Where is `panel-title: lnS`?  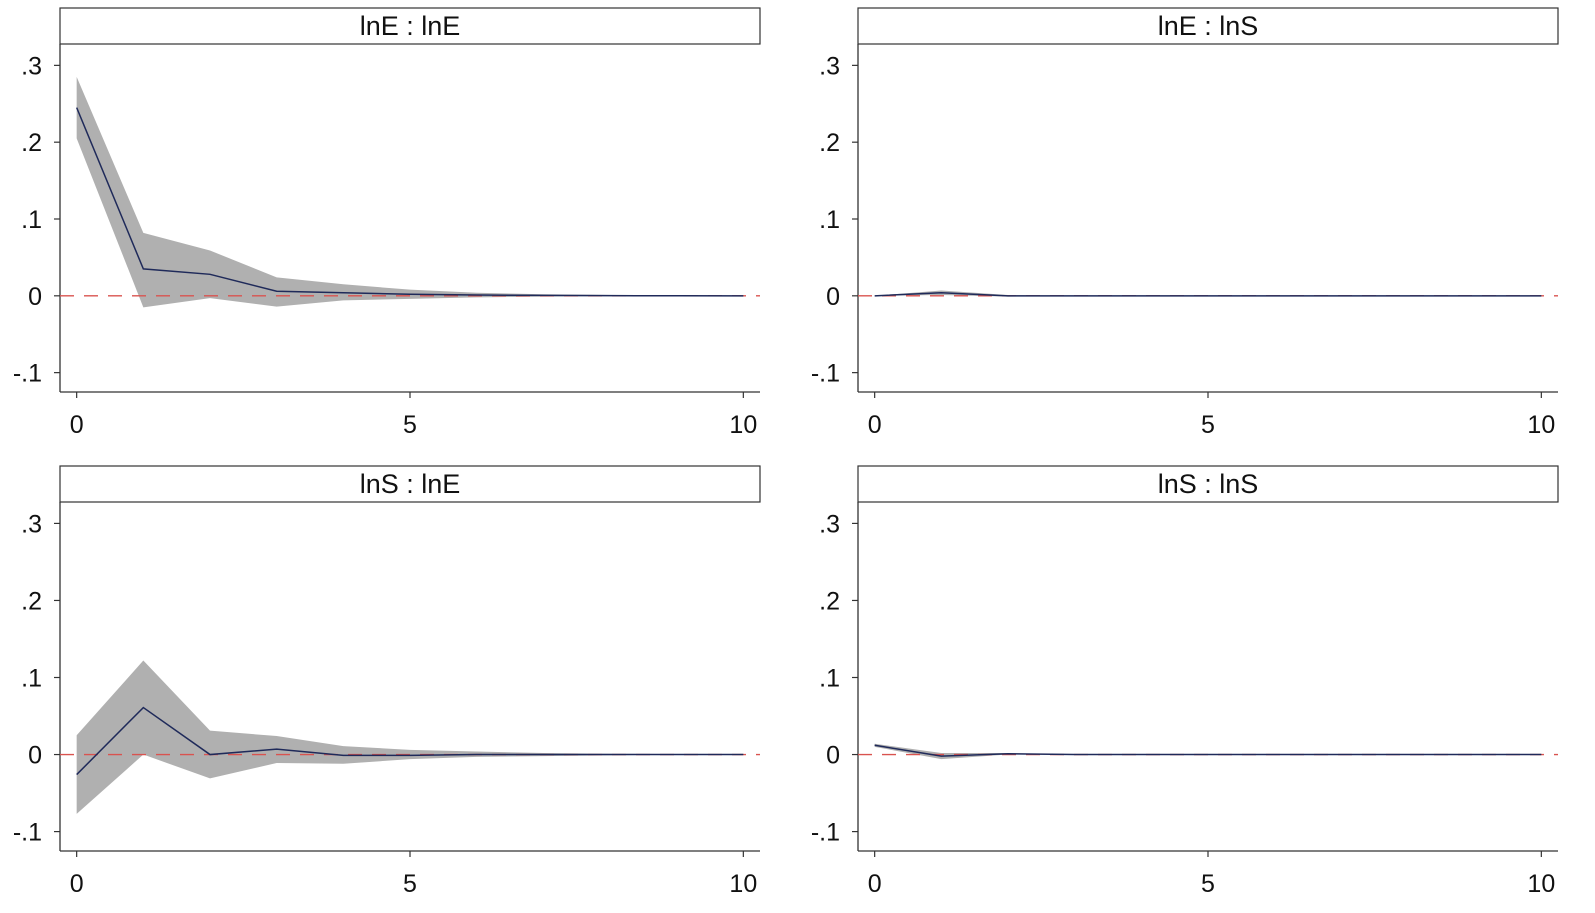 panel-title: lnS is located at coordinates (1208, 484).